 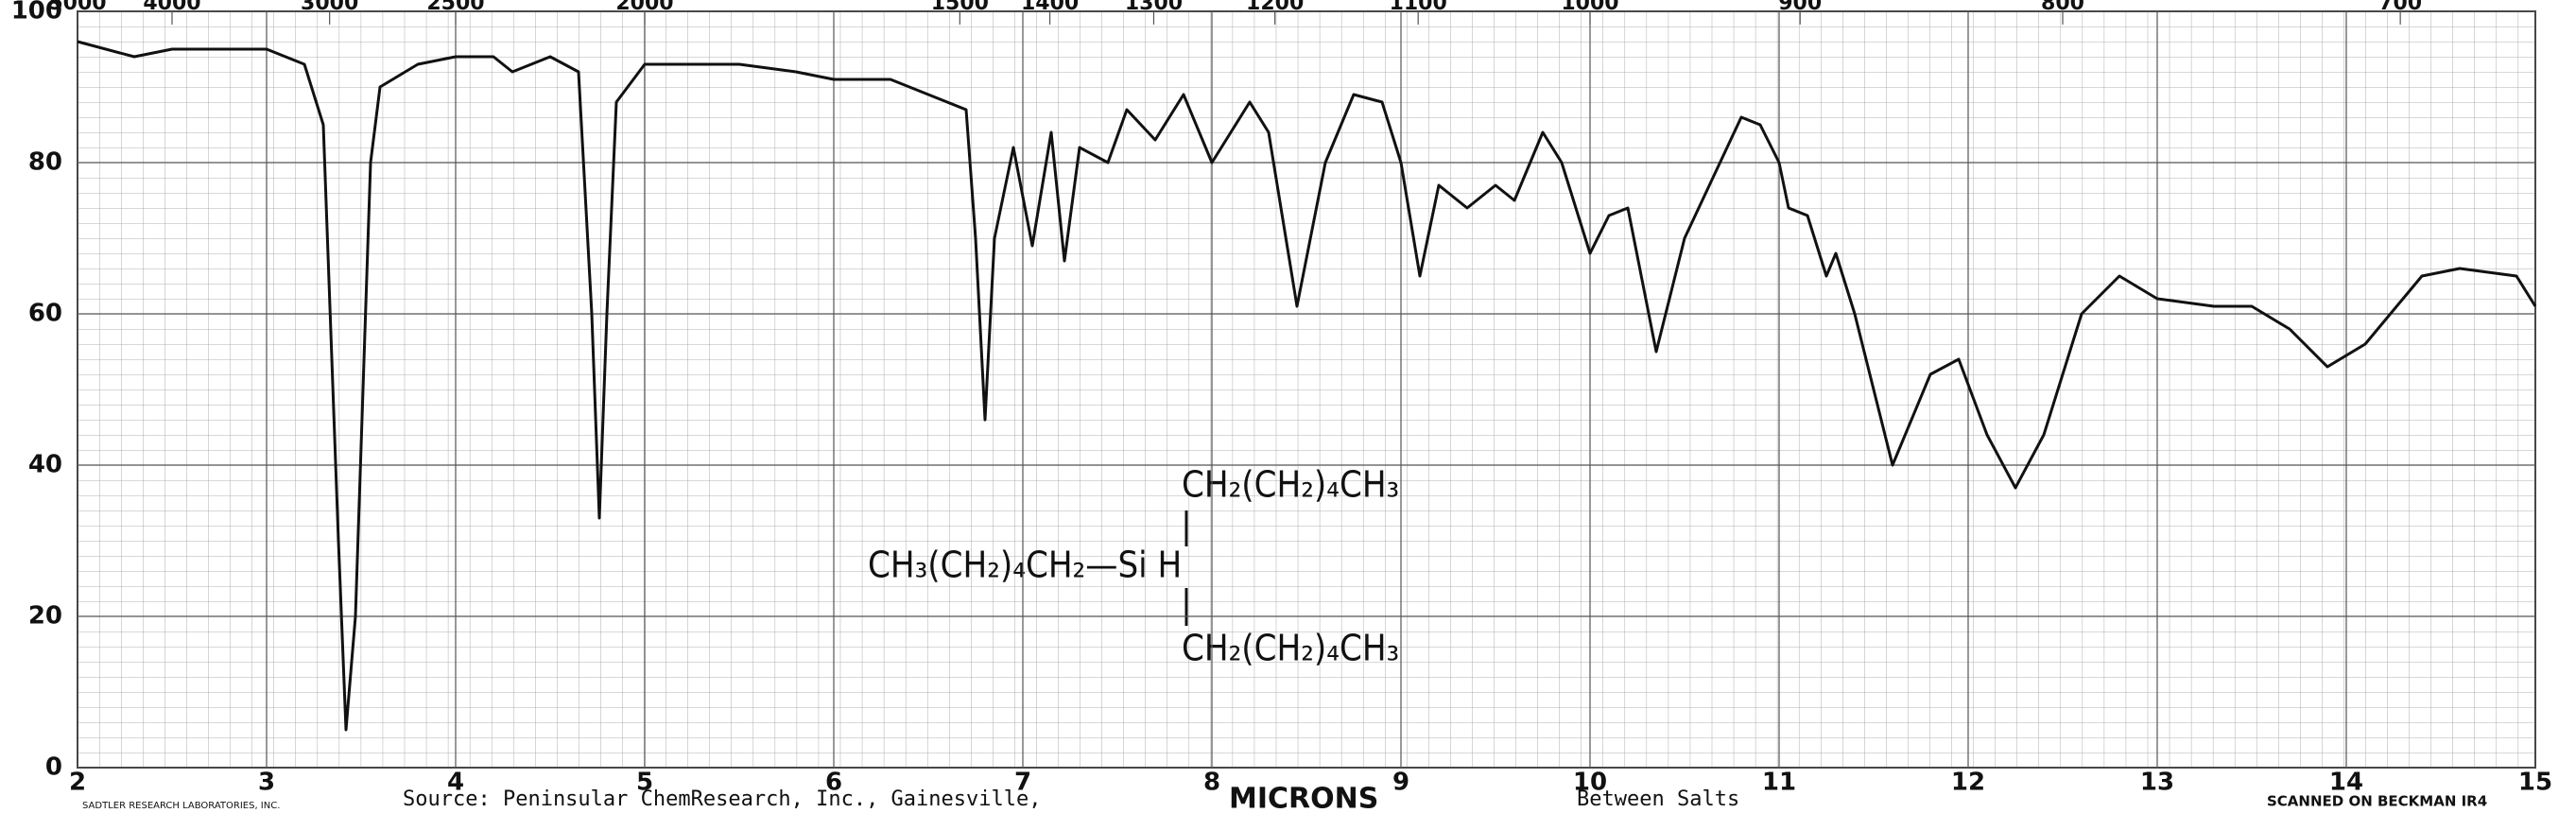 What do you see at coordinates (1590, 783) in the screenshot?
I see `x-tick-label: 10` at bounding box center [1590, 783].